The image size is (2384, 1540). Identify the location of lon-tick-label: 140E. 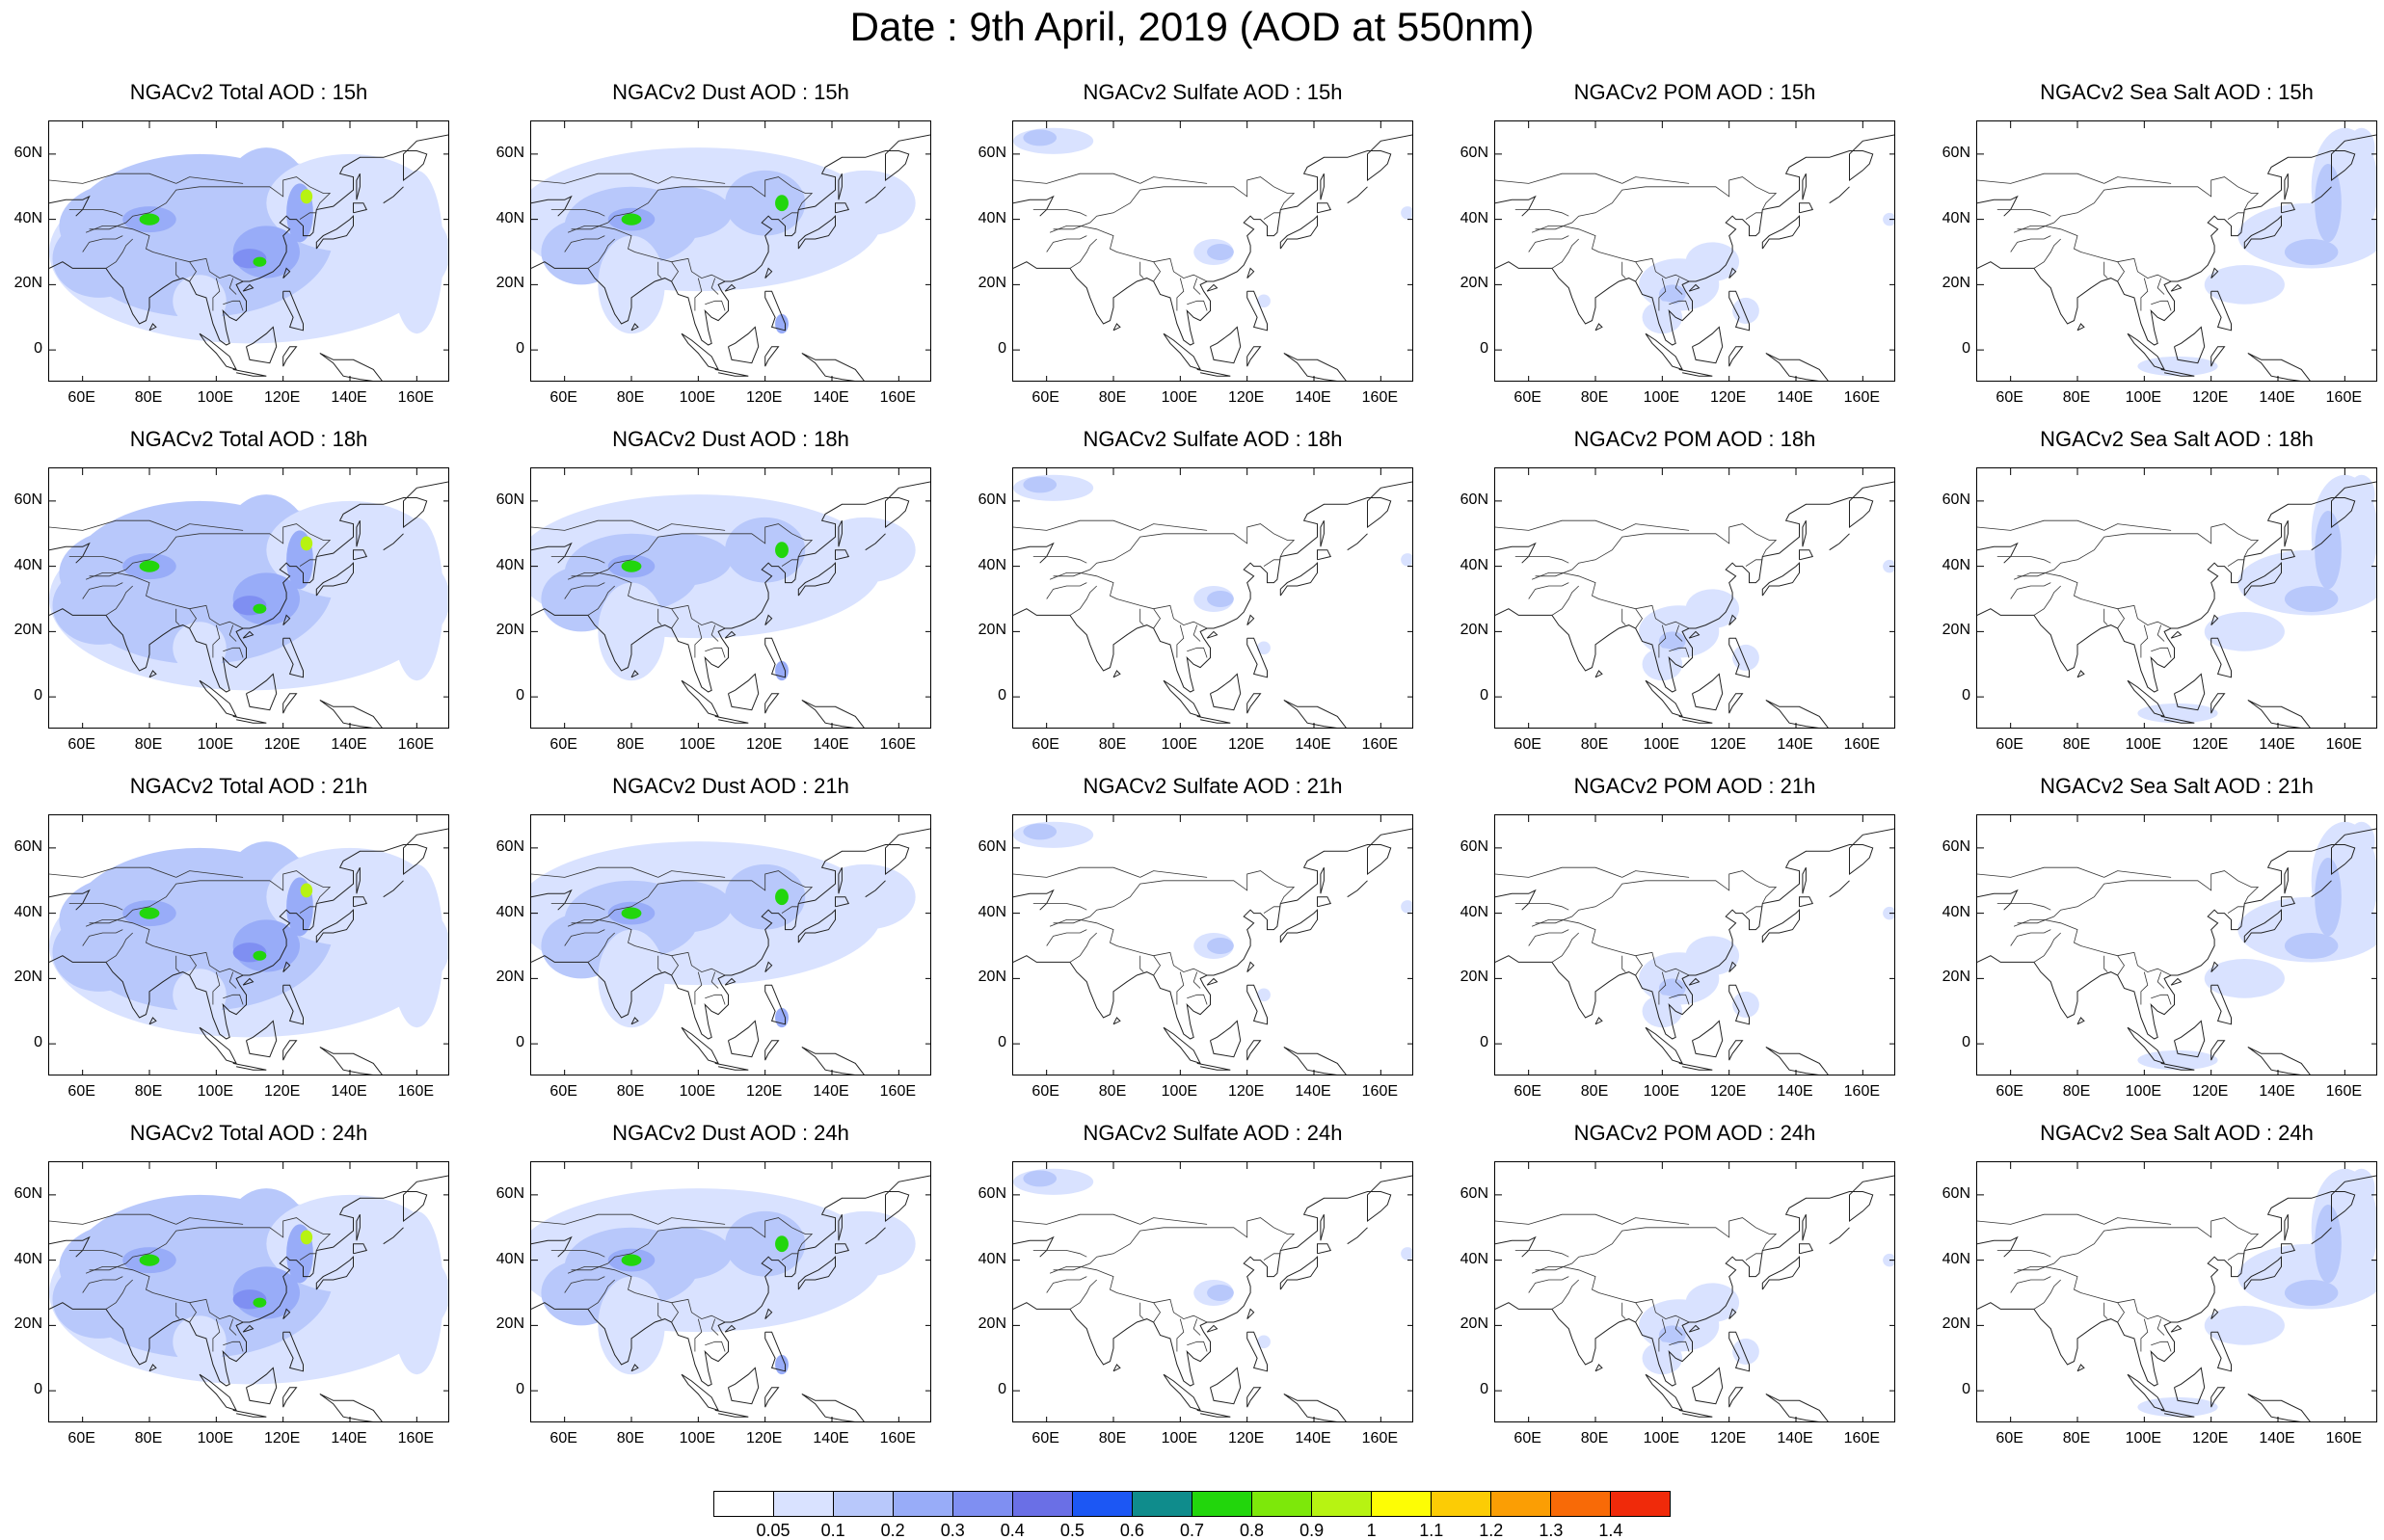
(2277, 744).